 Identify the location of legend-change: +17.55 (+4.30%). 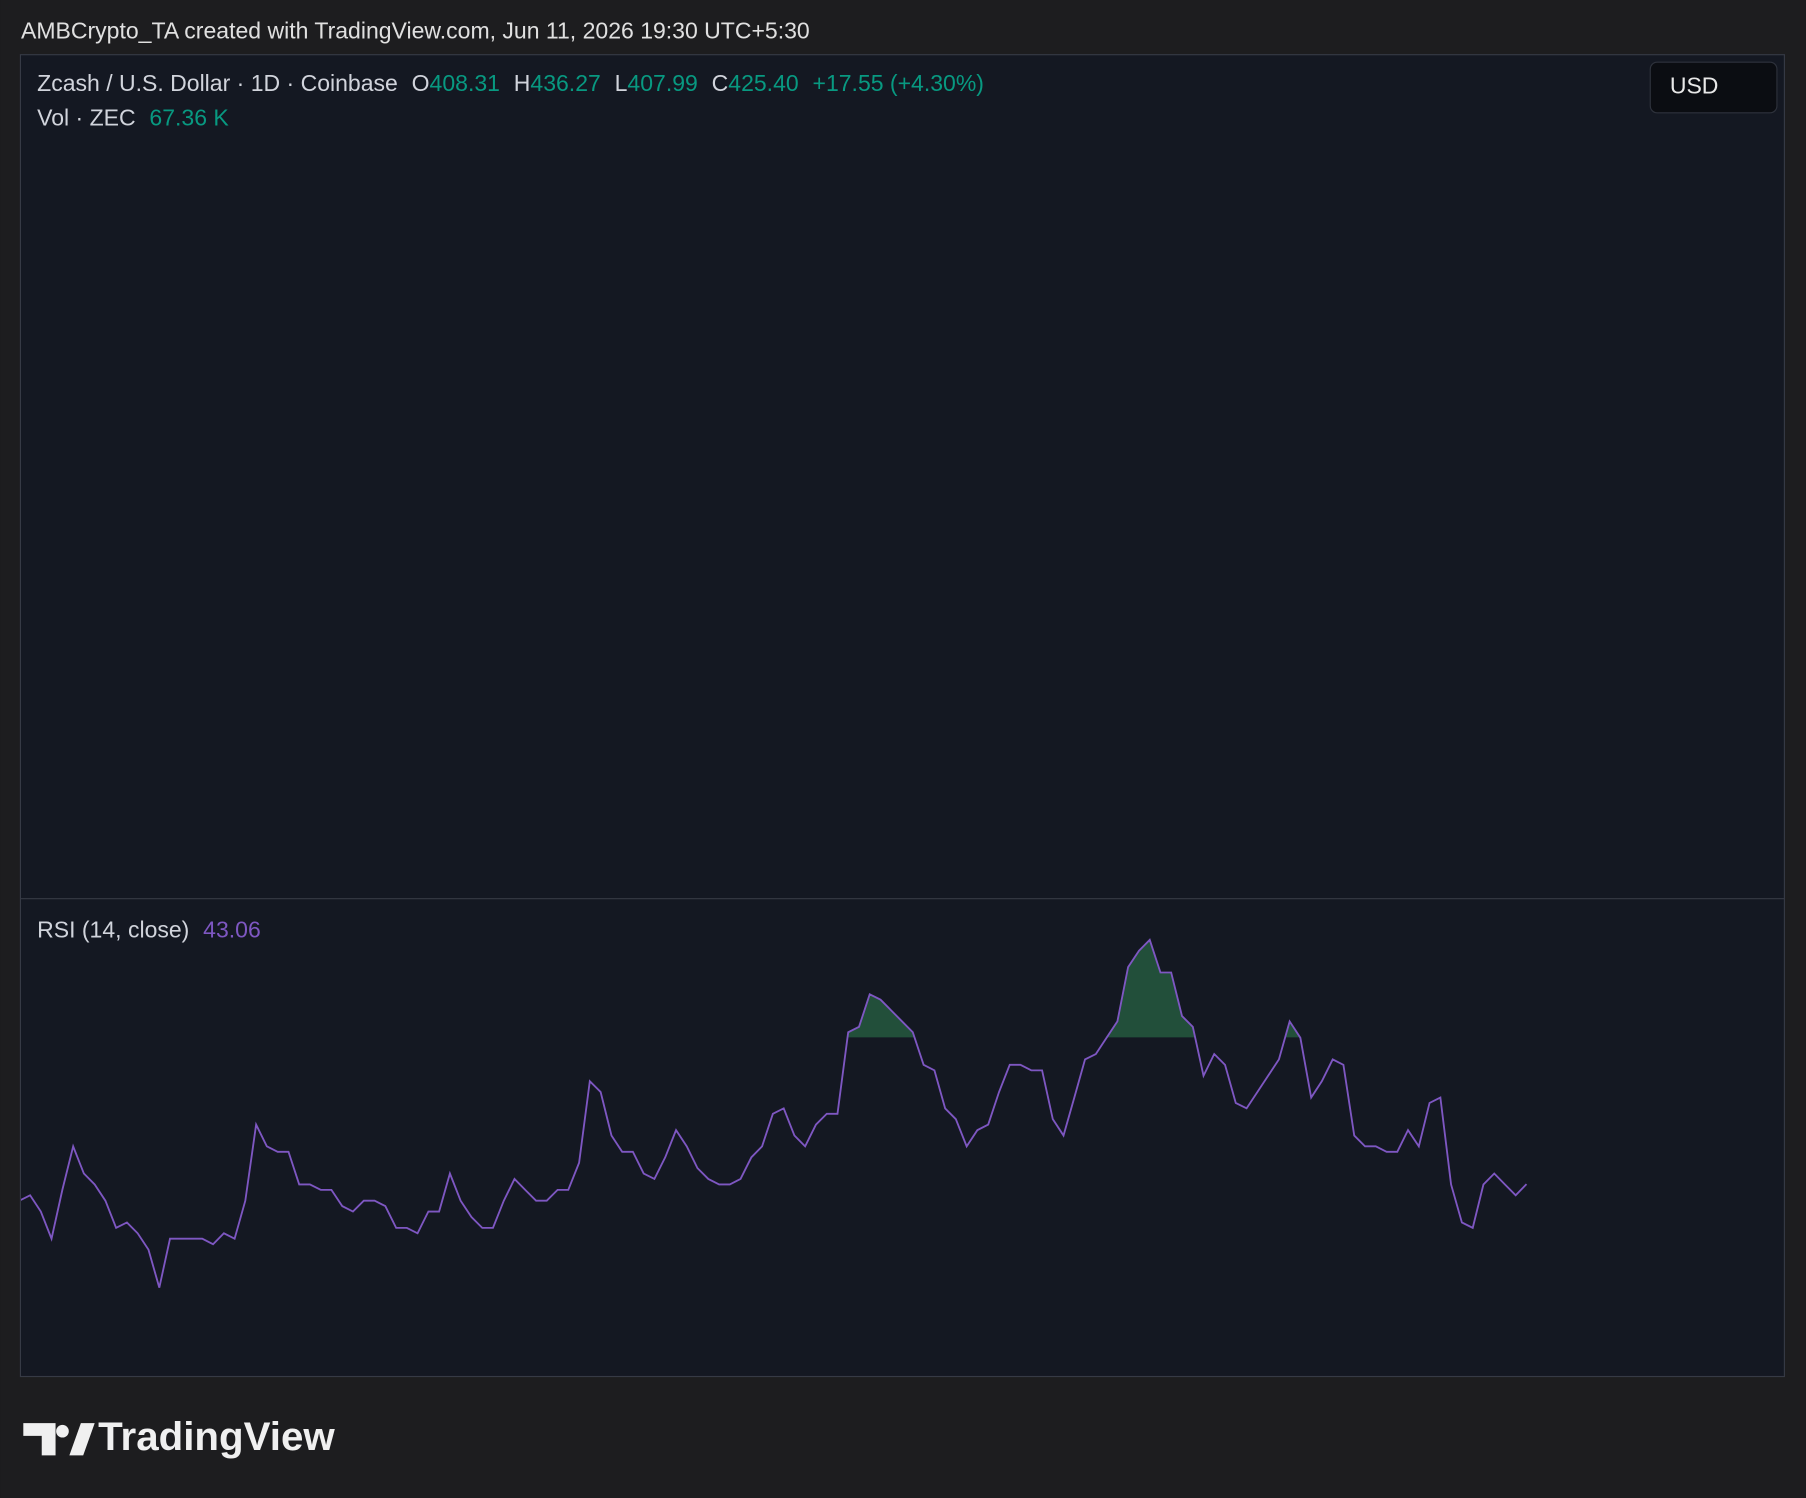
(898, 83).